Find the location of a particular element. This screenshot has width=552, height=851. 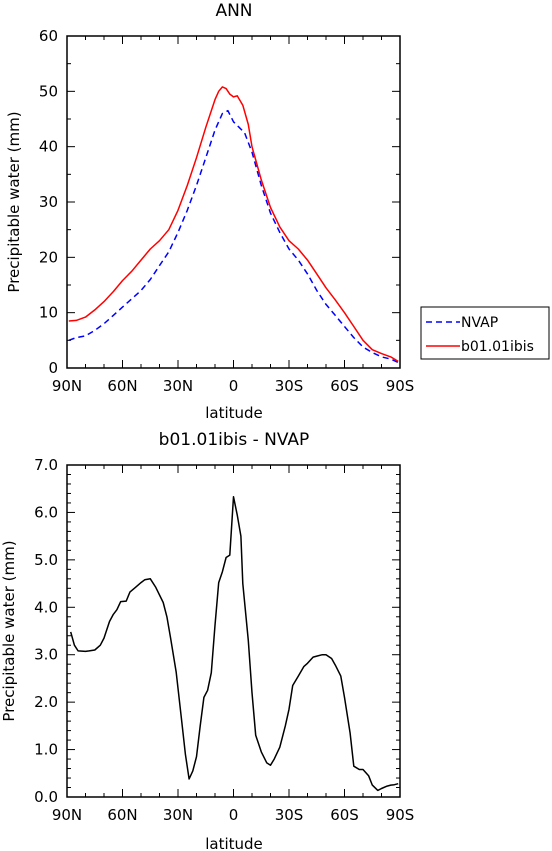

y-tick-label: 6.0 is located at coordinates (46, 512).